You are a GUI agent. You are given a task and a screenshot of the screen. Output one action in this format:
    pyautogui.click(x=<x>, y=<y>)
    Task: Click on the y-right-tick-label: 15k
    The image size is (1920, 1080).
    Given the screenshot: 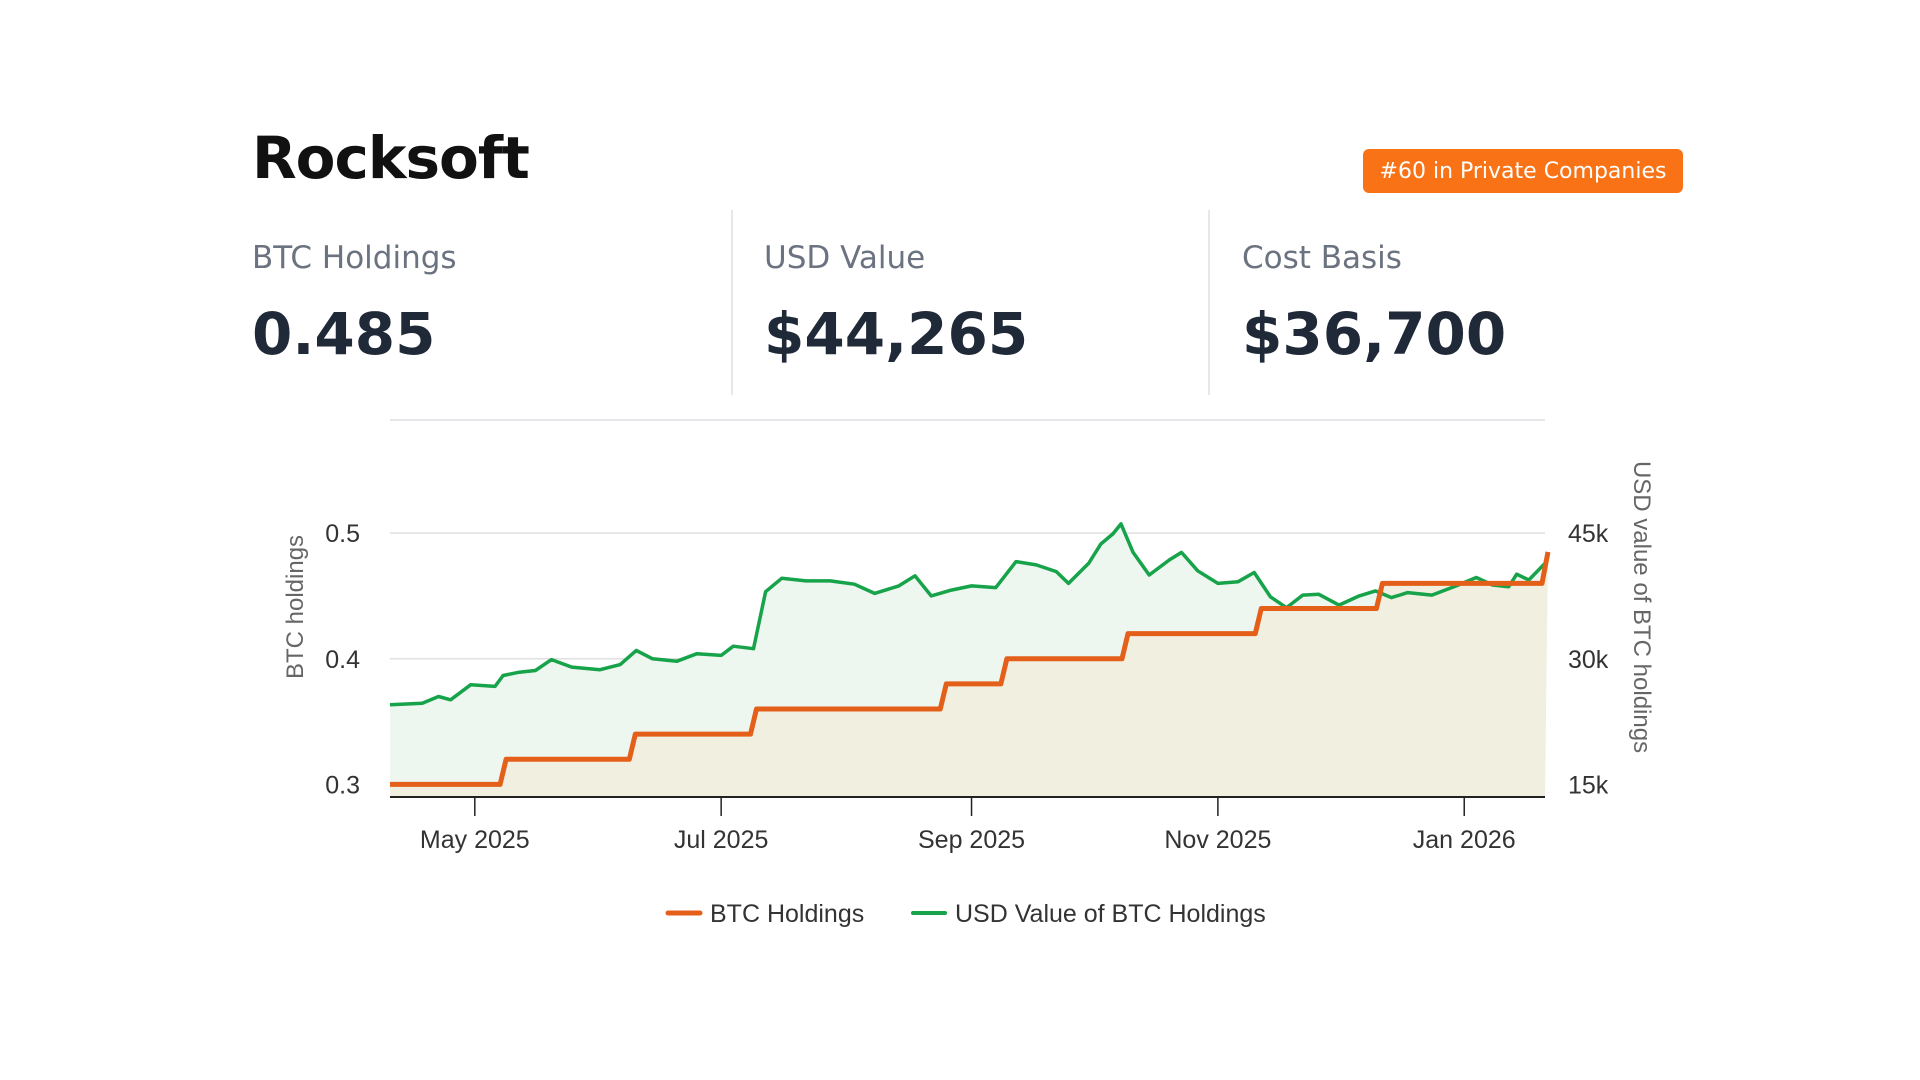 What is the action you would take?
    pyautogui.click(x=1588, y=785)
    